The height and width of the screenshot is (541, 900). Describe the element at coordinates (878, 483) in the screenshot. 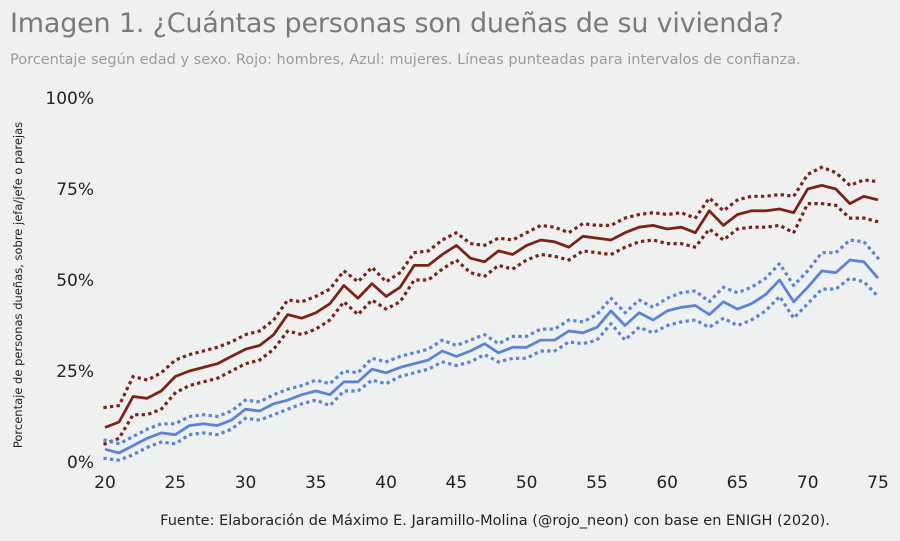

I see `x-tick-label: 75` at that location.